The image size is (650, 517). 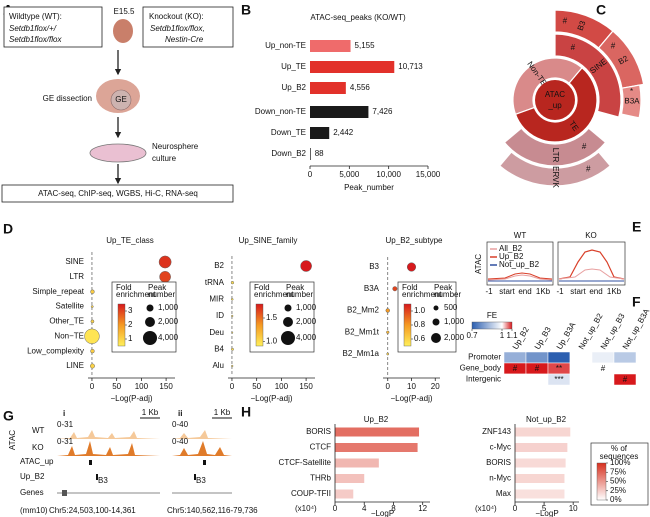 I want to click on chart-title: Up_TE_class, so click(x=130, y=240).